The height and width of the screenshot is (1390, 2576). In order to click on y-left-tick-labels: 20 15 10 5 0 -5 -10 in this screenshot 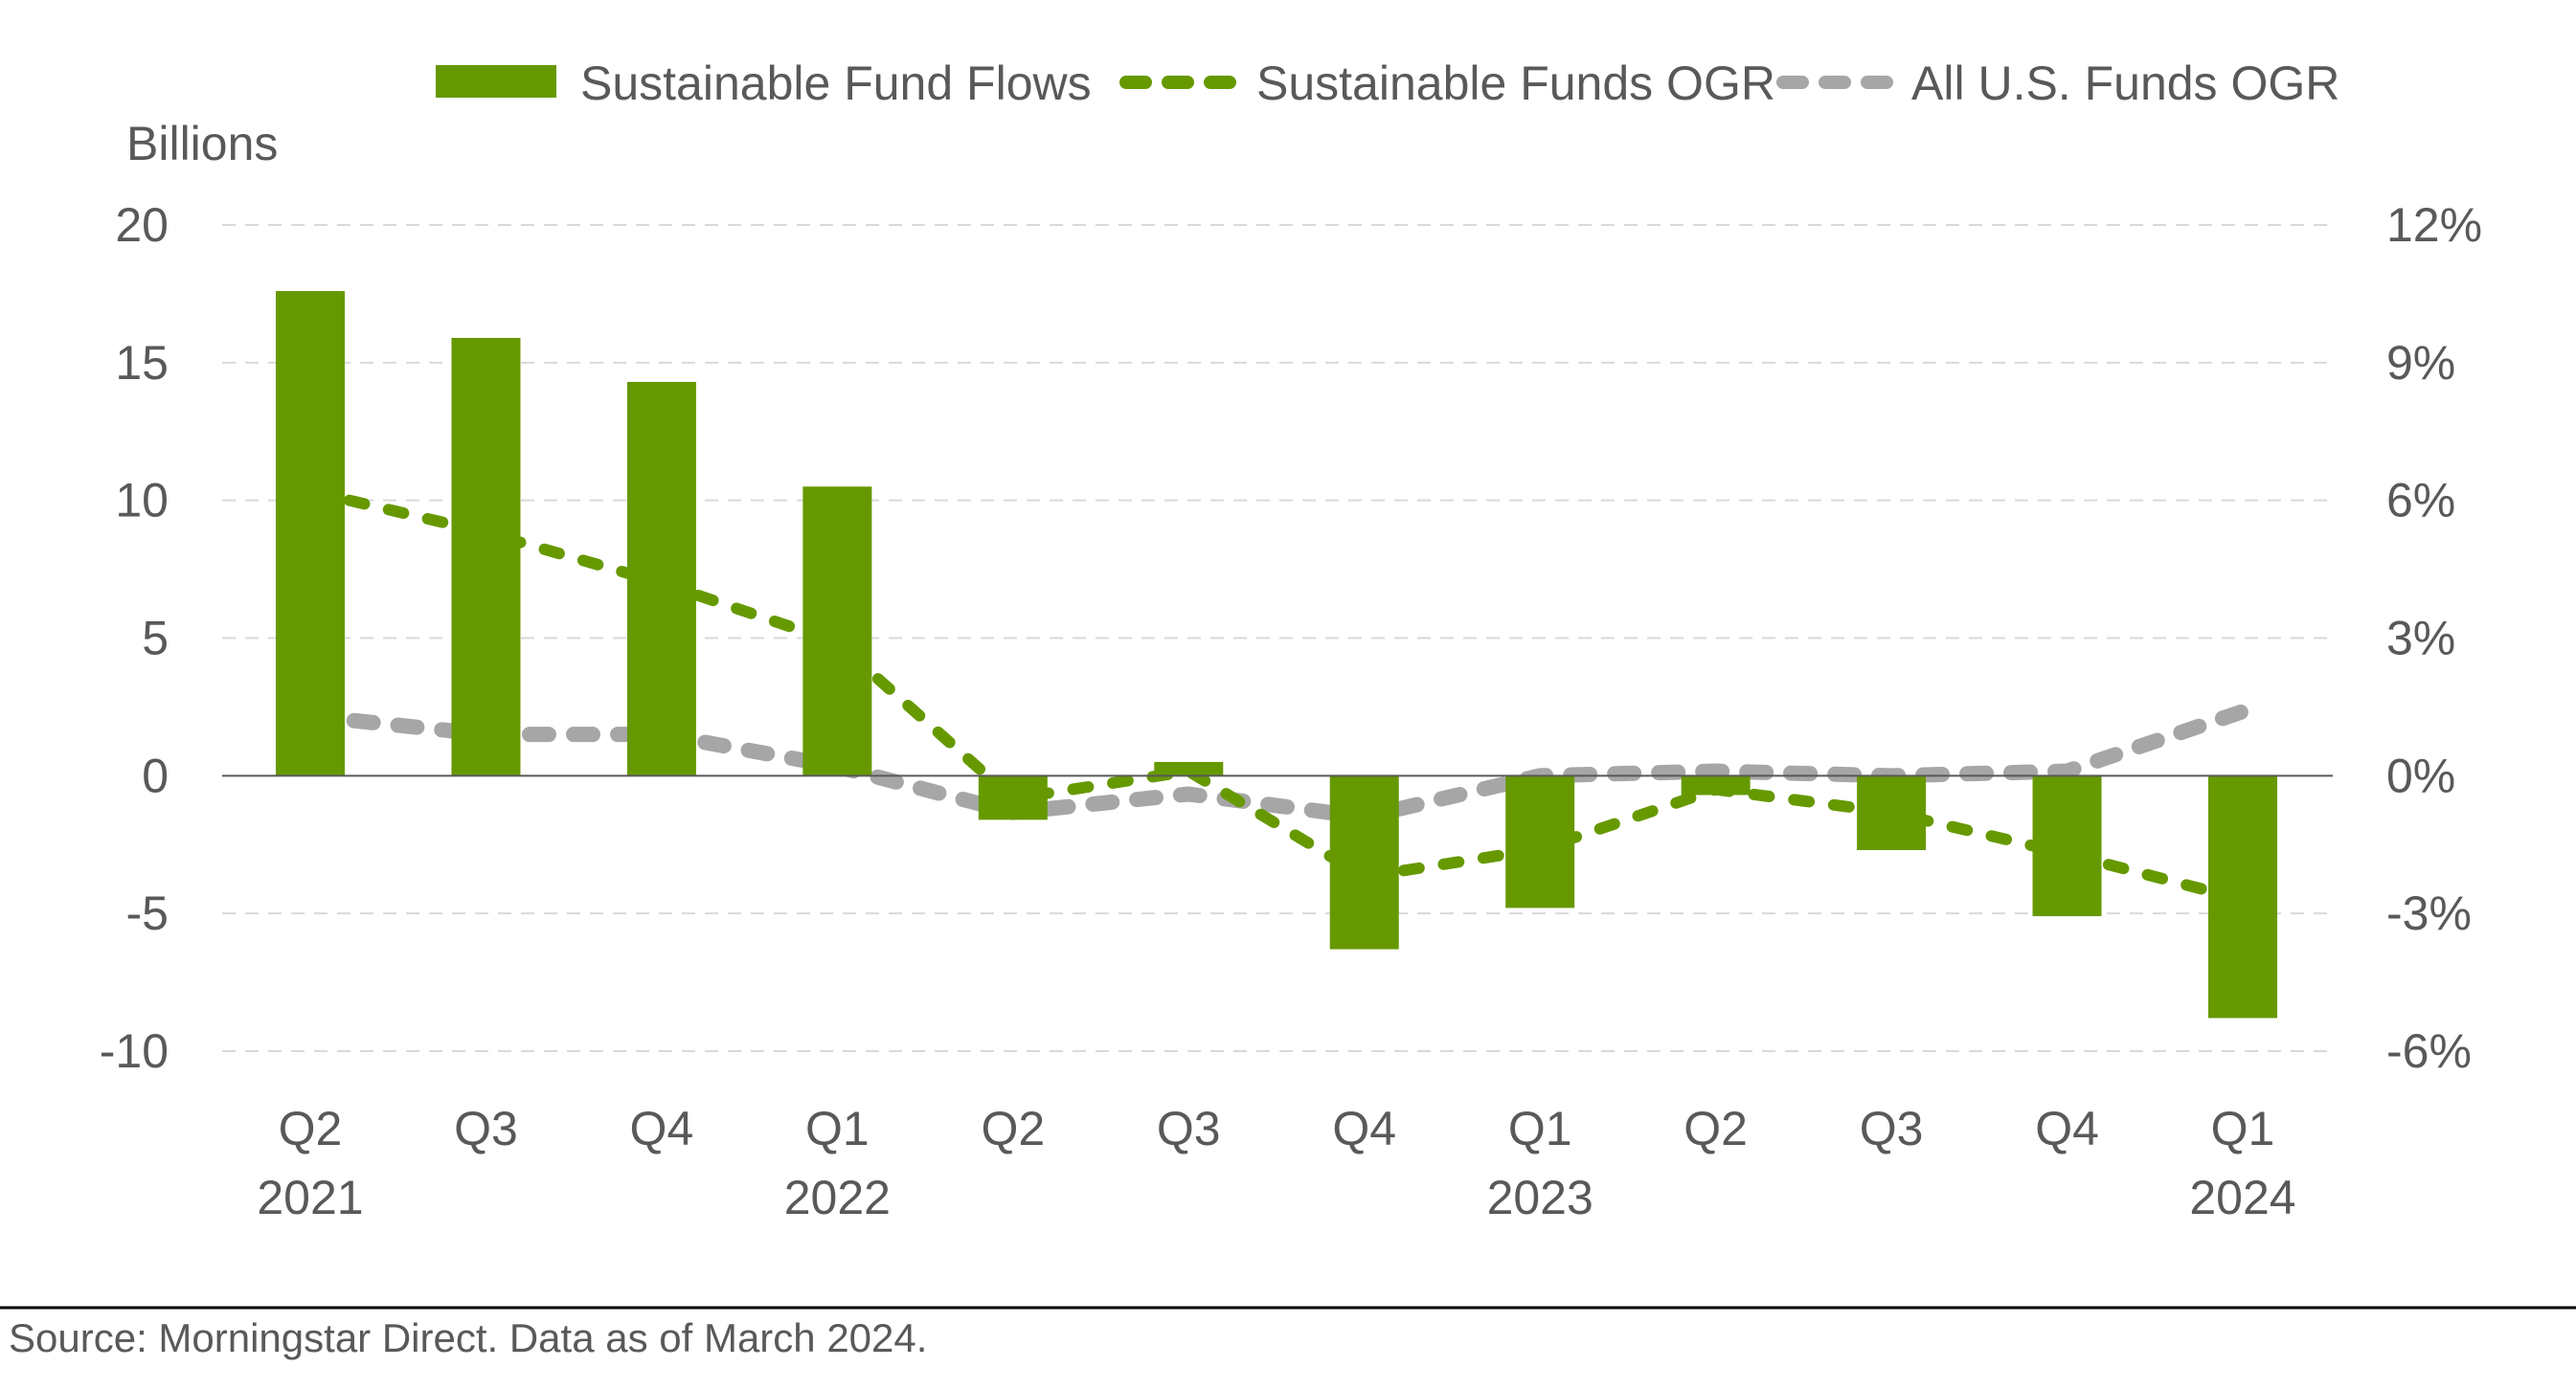, I will do `click(134, 638)`.